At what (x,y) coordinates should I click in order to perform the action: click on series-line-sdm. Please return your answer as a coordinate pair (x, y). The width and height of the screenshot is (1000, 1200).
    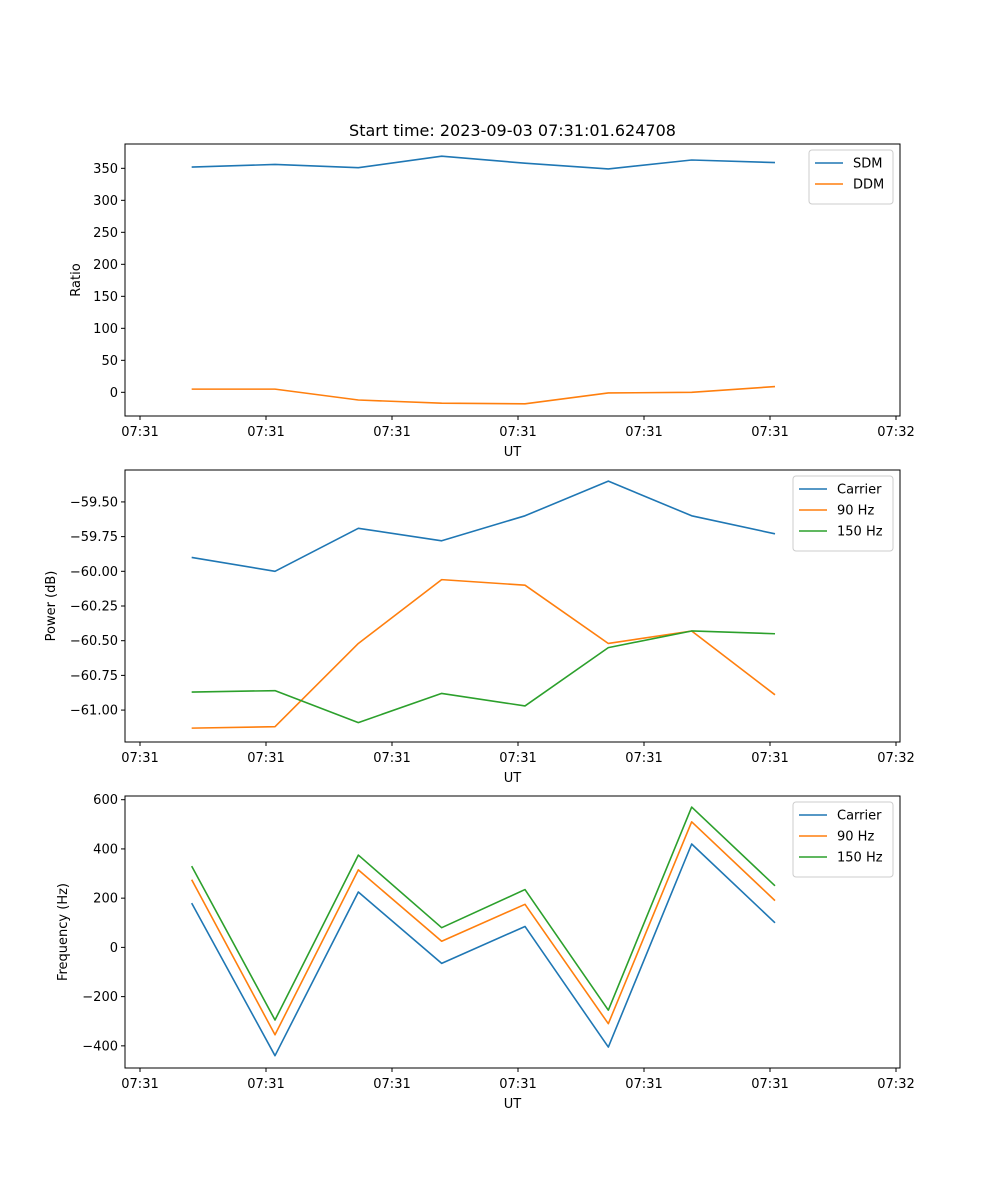
    Looking at the image, I should click on (483, 162).